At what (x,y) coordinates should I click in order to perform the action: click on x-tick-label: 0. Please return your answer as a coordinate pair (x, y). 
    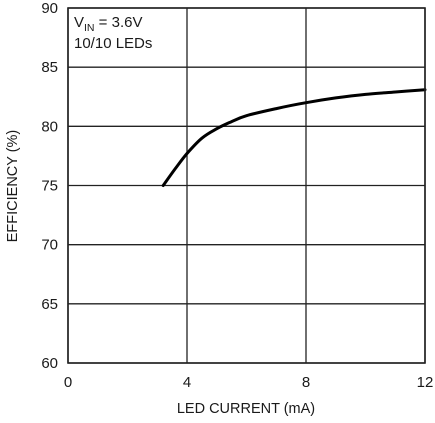
    Looking at the image, I should click on (68, 382).